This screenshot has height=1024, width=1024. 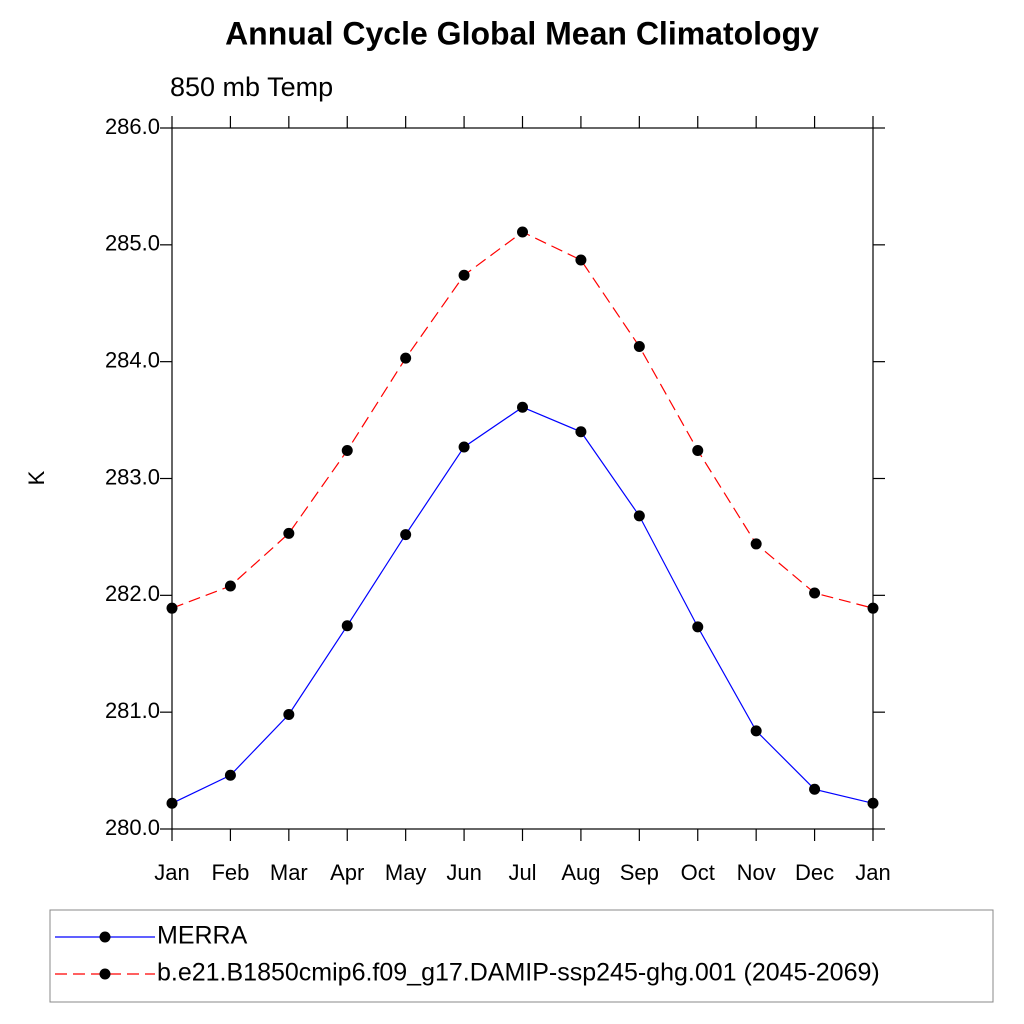 What do you see at coordinates (756, 872) in the screenshot?
I see `x-tick-label: Nov` at bounding box center [756, 872].